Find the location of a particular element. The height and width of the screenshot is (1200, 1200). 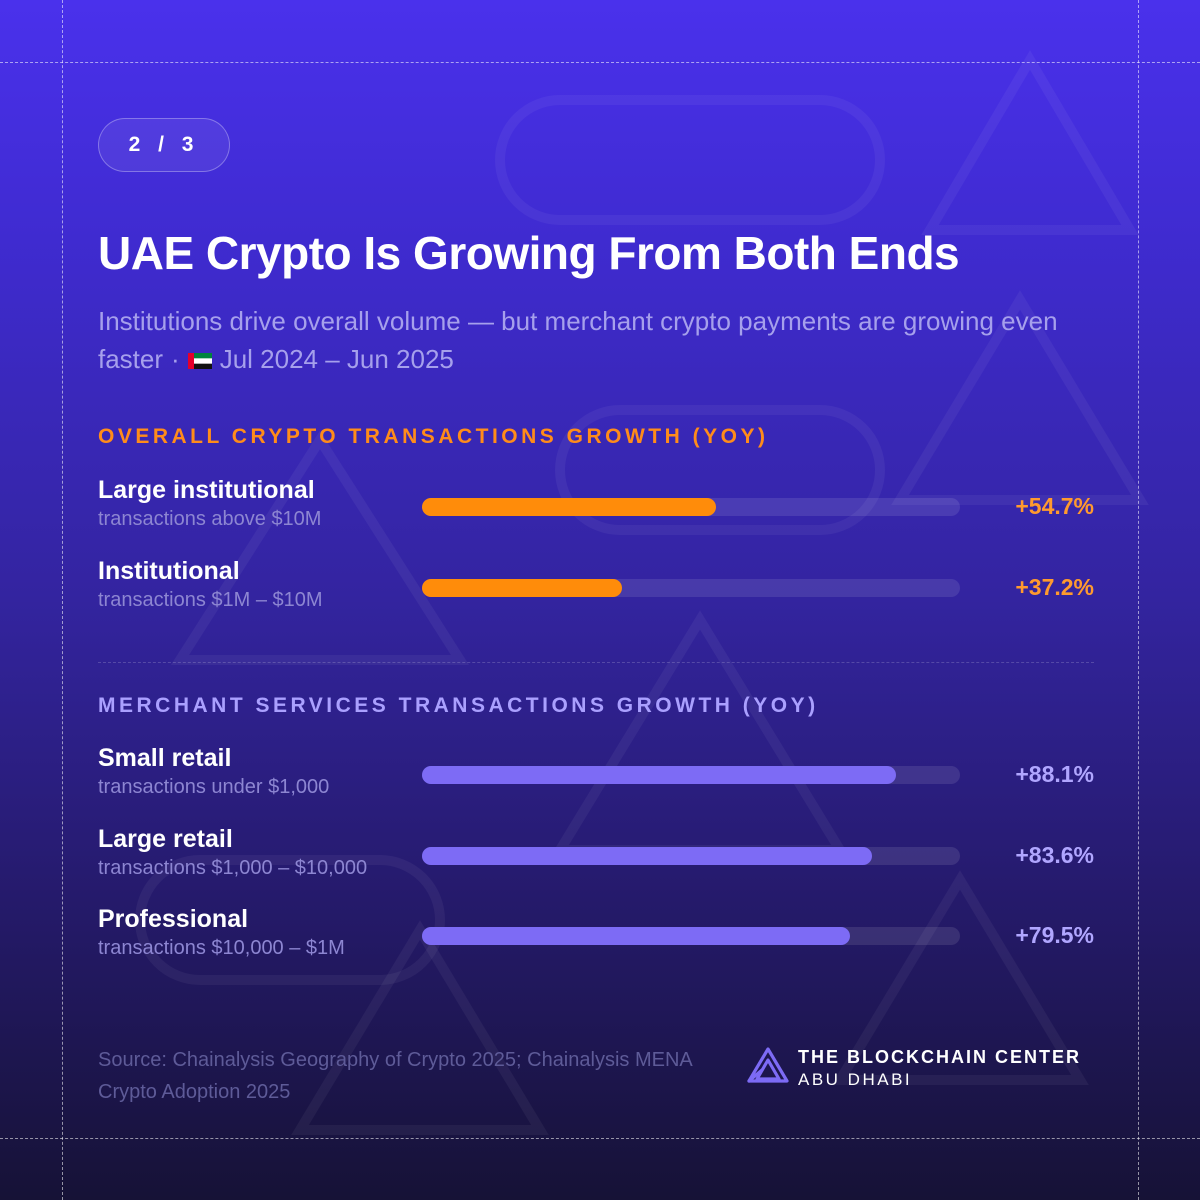

bar-label: Small retail is located at coordinates (165, 758).